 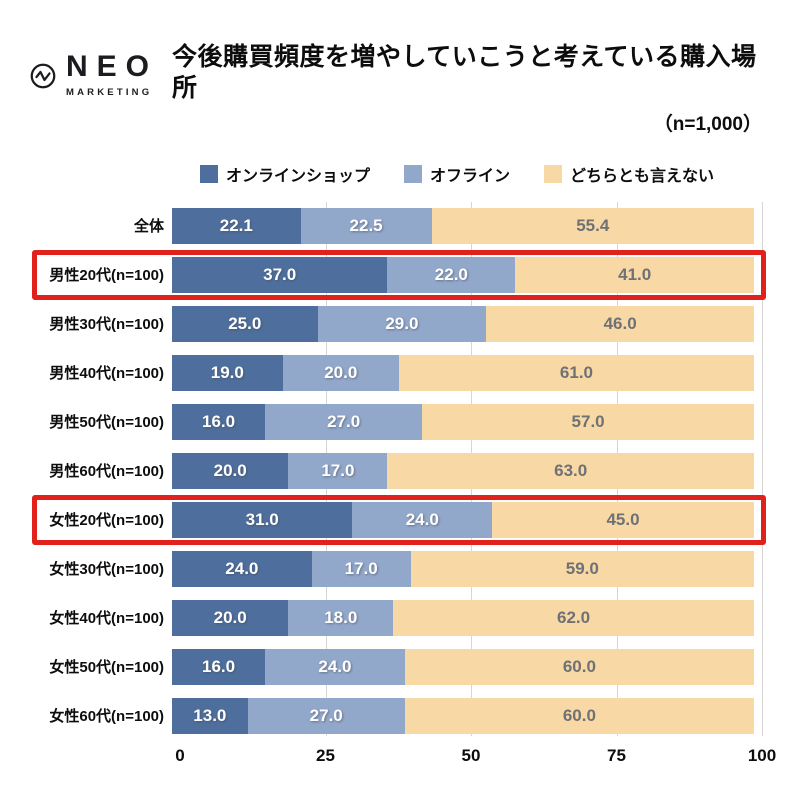 I want to click on segment-value: 63.0, so click(x=571, y=470).